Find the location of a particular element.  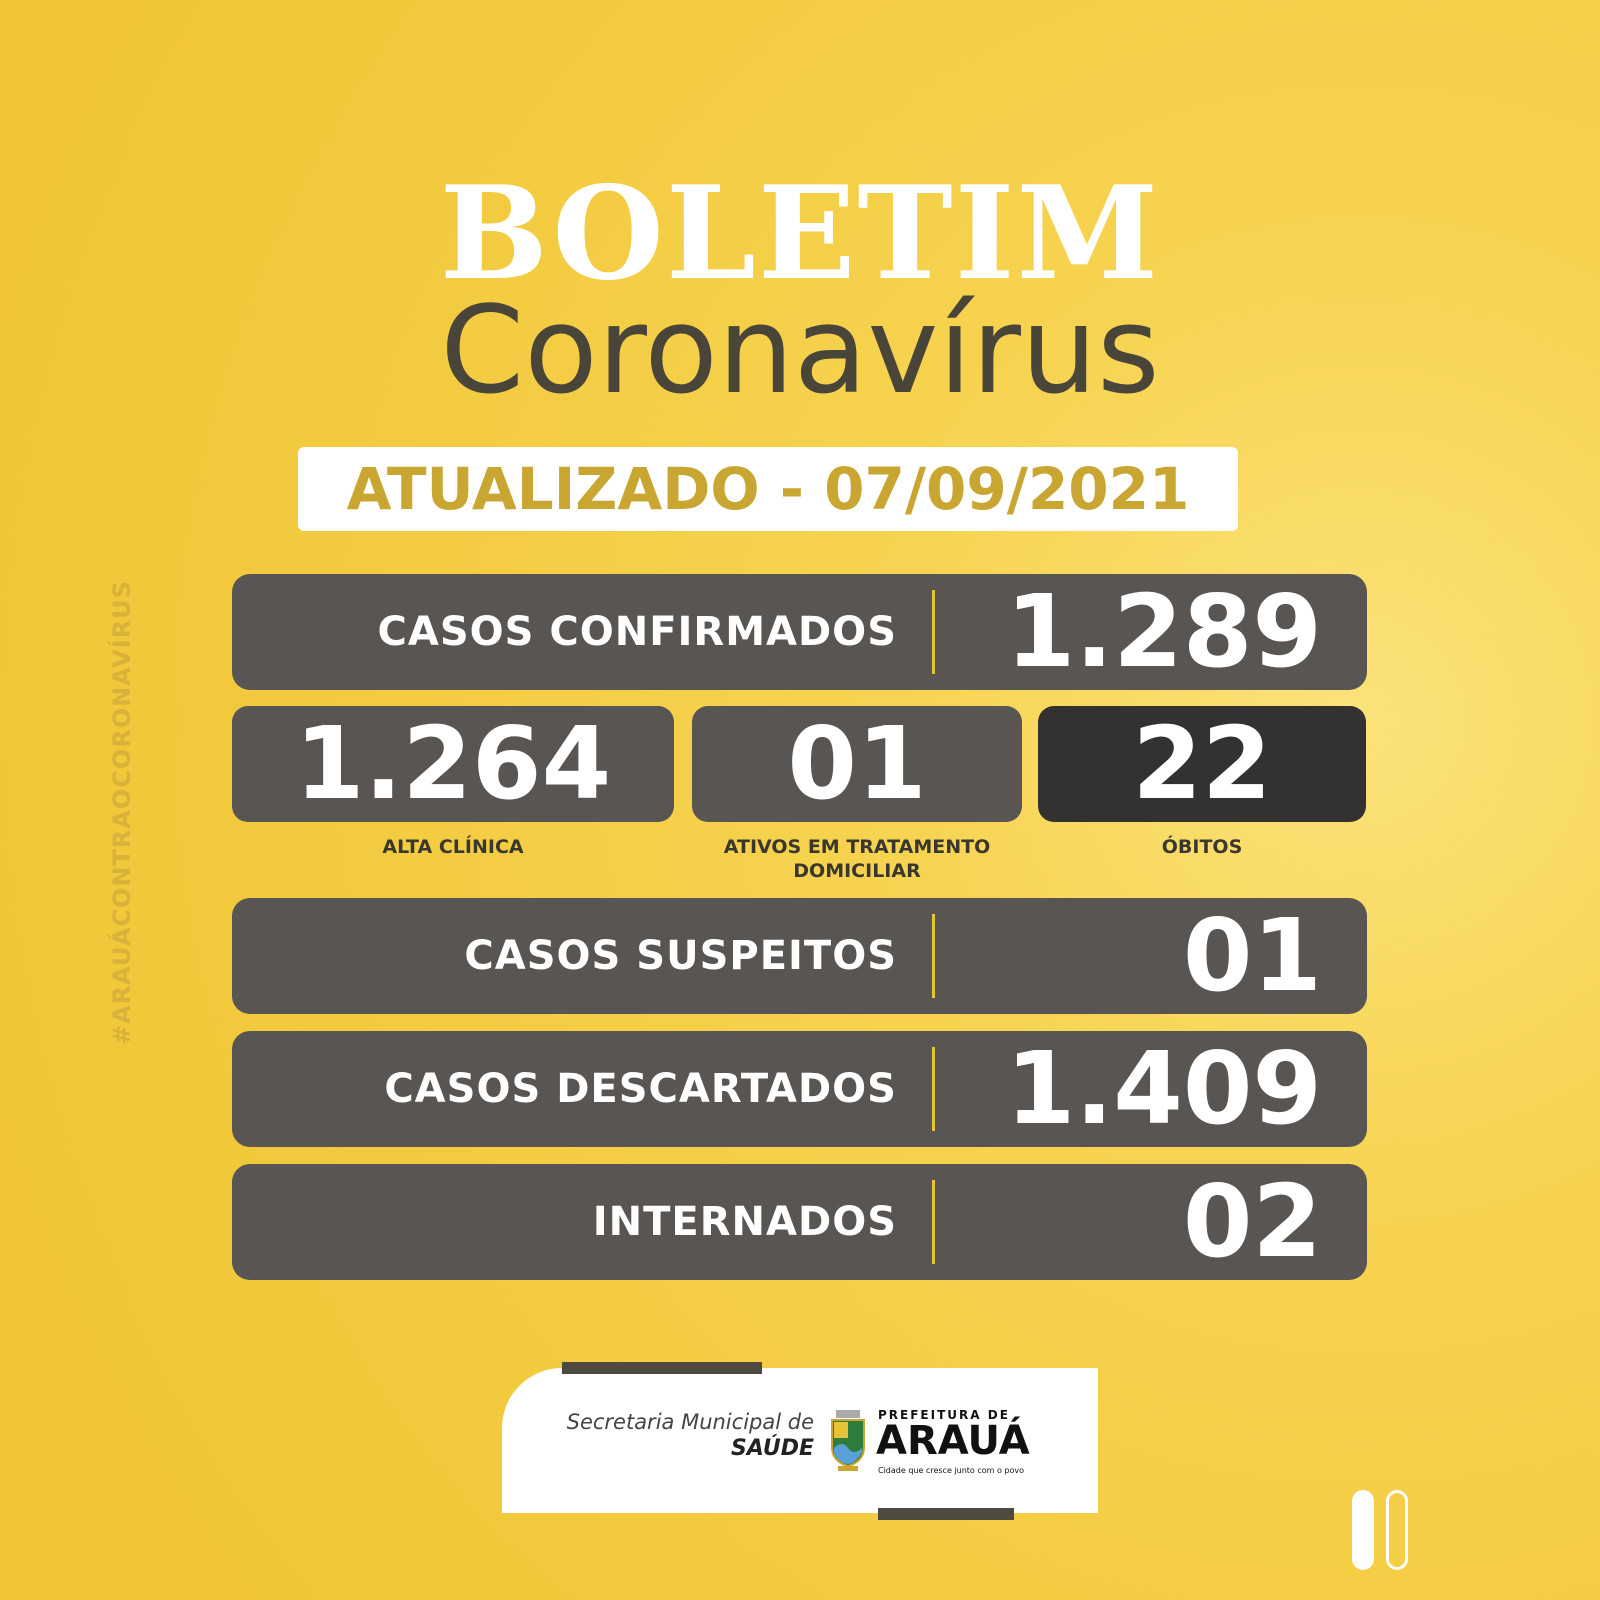

suspected-value: 01 is located at coordinates (1252, 955).